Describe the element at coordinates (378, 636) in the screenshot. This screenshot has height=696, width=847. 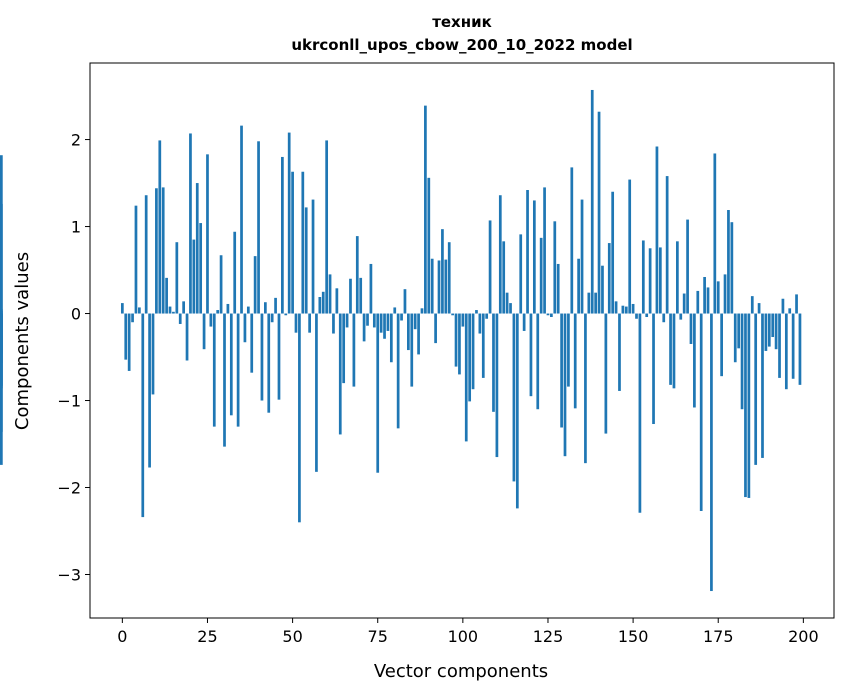
I see `x-tick-label: 75` at that location.